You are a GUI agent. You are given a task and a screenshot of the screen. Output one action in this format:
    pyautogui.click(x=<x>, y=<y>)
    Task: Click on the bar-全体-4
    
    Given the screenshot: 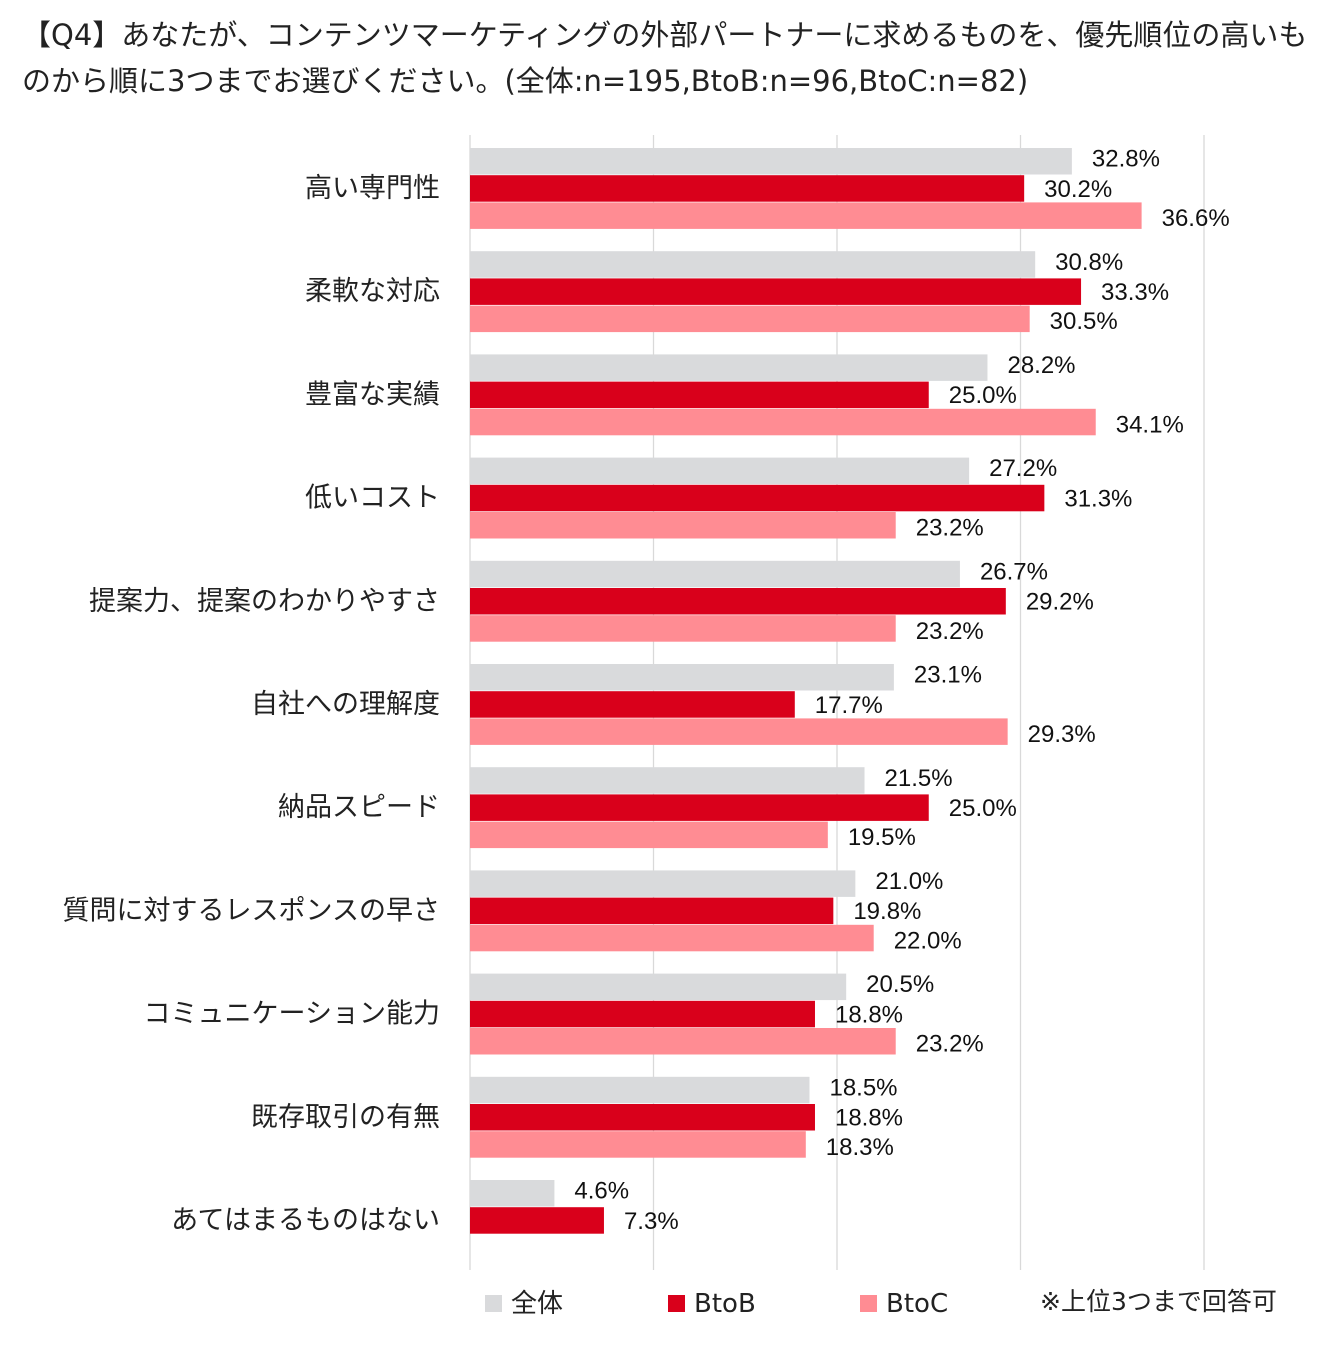 What is the action you would take?
    pyautogui.click(x=715, y=574)
    